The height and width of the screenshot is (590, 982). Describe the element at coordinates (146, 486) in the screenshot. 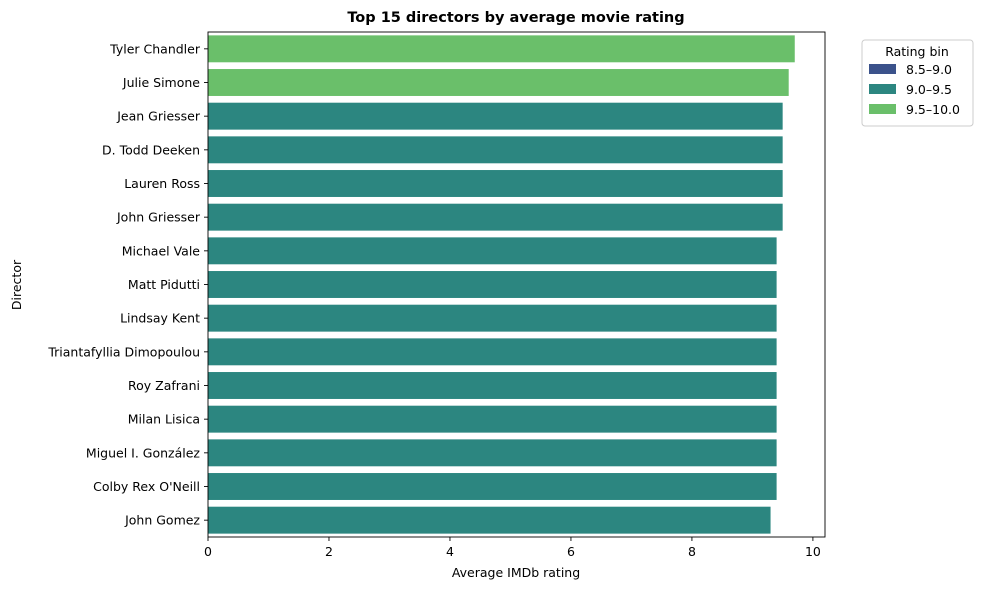

I see `y-tick-label: Colby Rex O'Neill` at that location.